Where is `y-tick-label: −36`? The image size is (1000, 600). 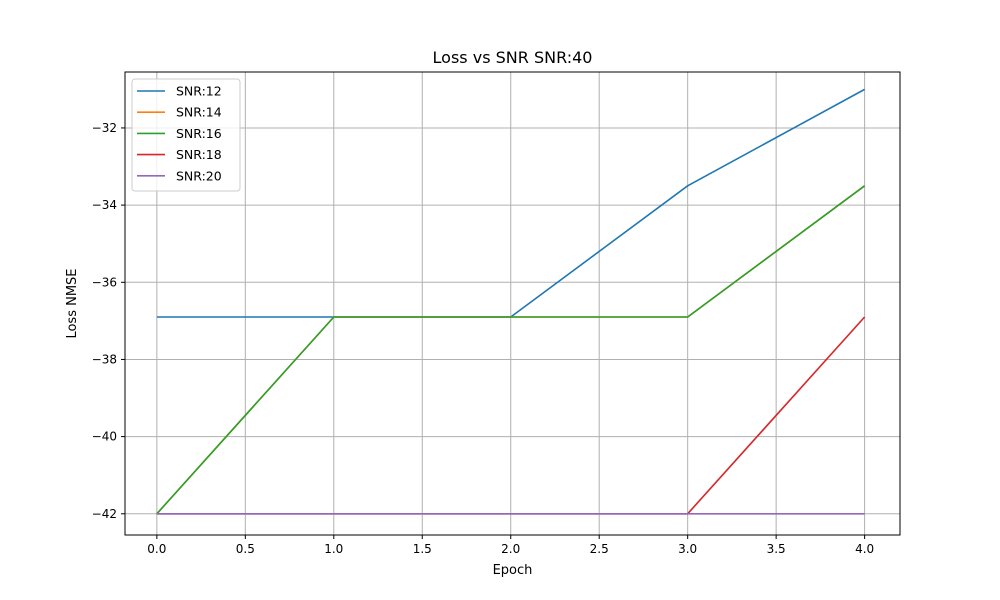 y-tick-label: −36 is located at coordinates (104, 282).